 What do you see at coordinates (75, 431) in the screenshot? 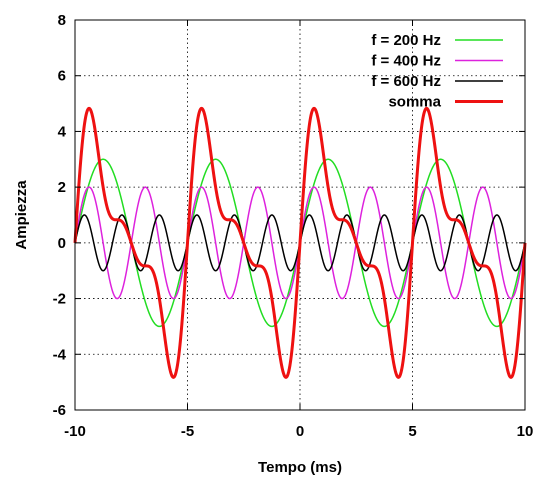
I see `x-tick-label: -10` at bounding box center [75, 431].